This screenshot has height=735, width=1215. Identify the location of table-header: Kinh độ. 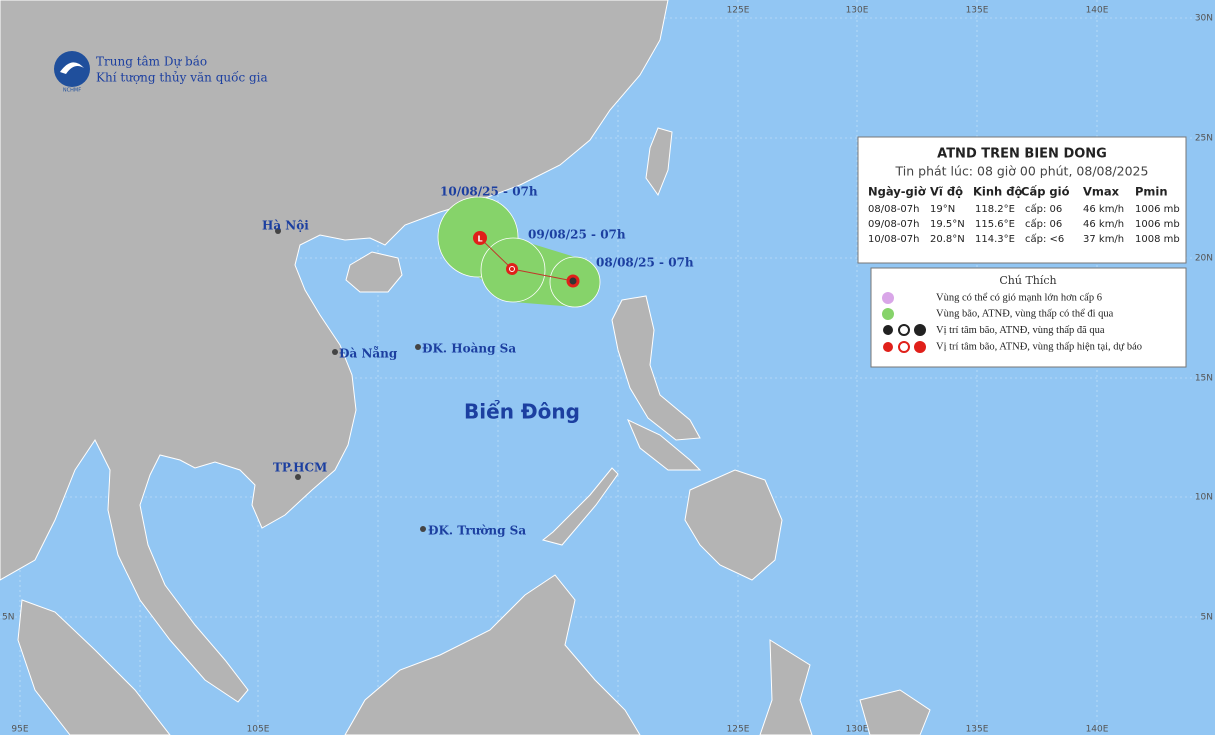
(997, 192).